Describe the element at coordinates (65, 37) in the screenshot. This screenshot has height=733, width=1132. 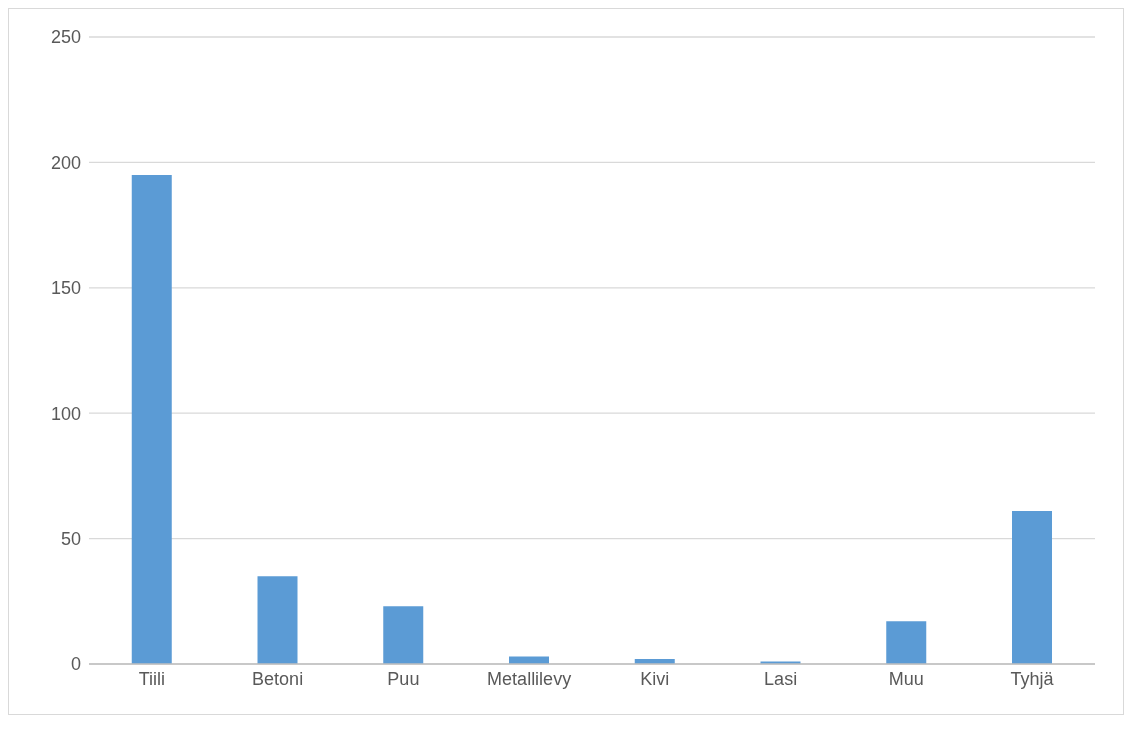
I see `y-tick-label: 250` at that location.